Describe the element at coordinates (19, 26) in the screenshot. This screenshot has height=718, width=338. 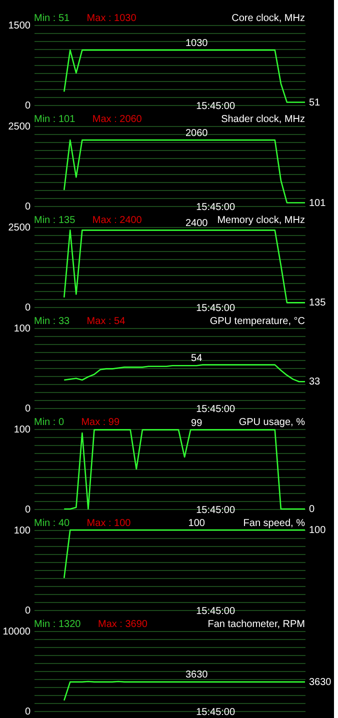
I see `y-tick-label: 1500` at that location.